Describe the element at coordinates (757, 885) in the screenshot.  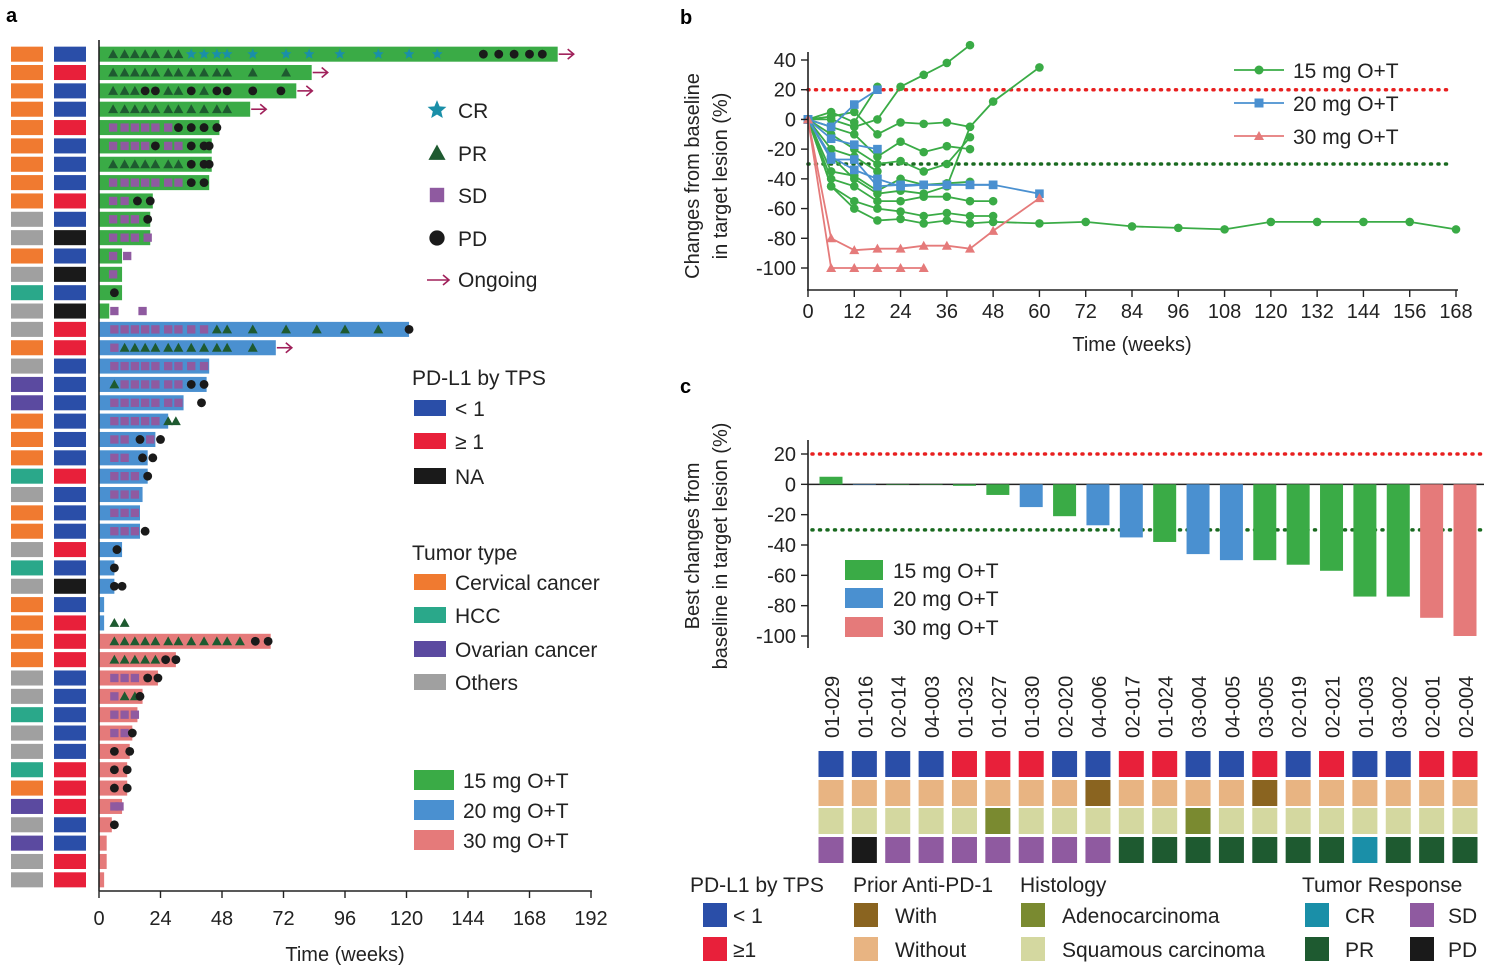
I see `pdl1-legend-title: PD-L1 by TPS` at that location.